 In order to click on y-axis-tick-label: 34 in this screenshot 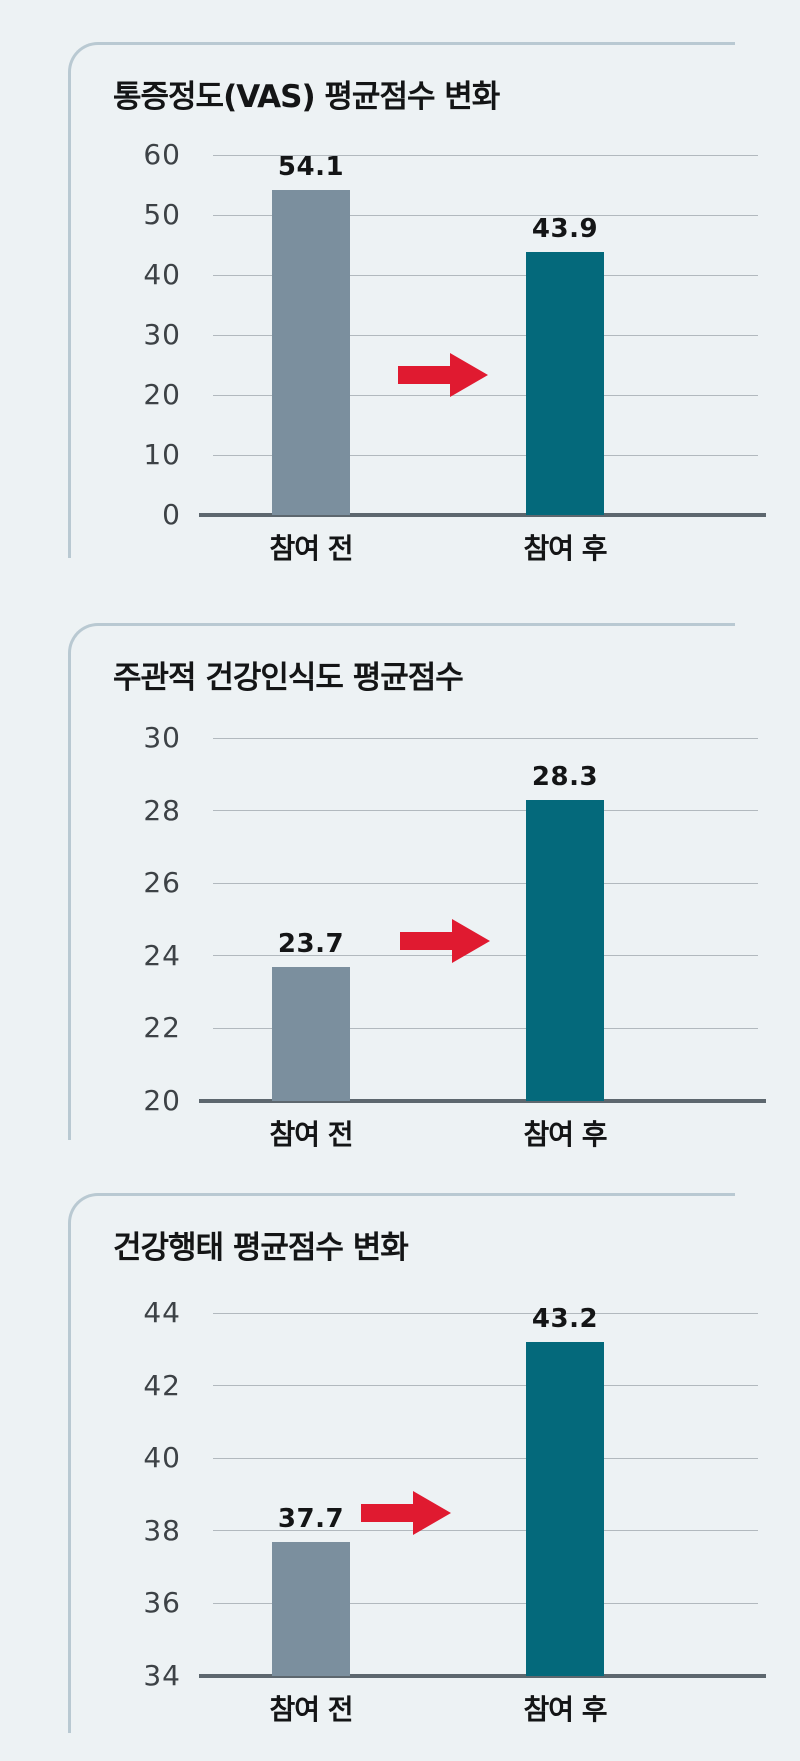, I will do `click(162, 1675)`.